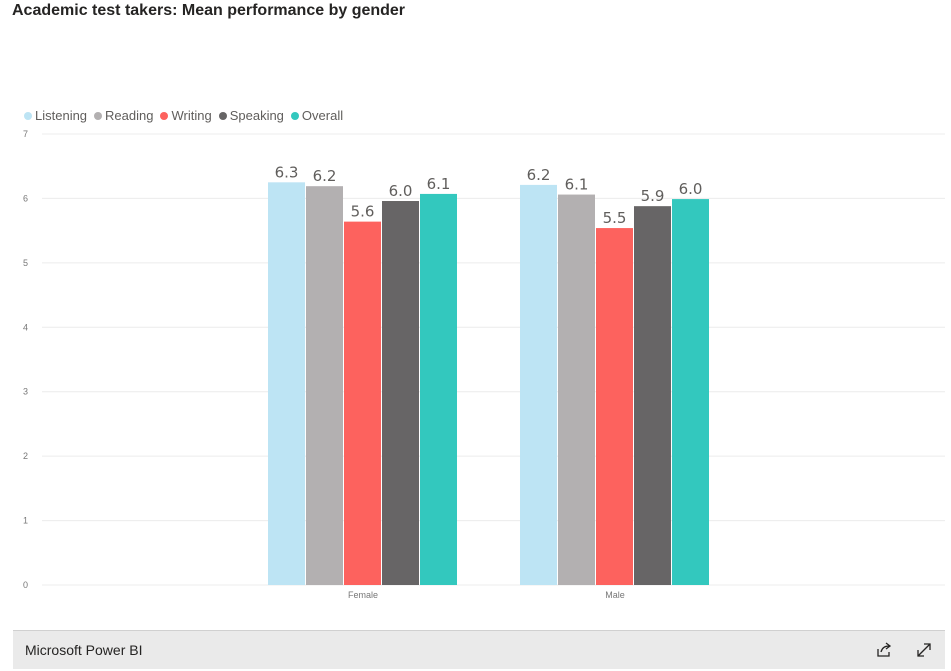  I want to click on y-tick-label: 0, so click(25, 585).